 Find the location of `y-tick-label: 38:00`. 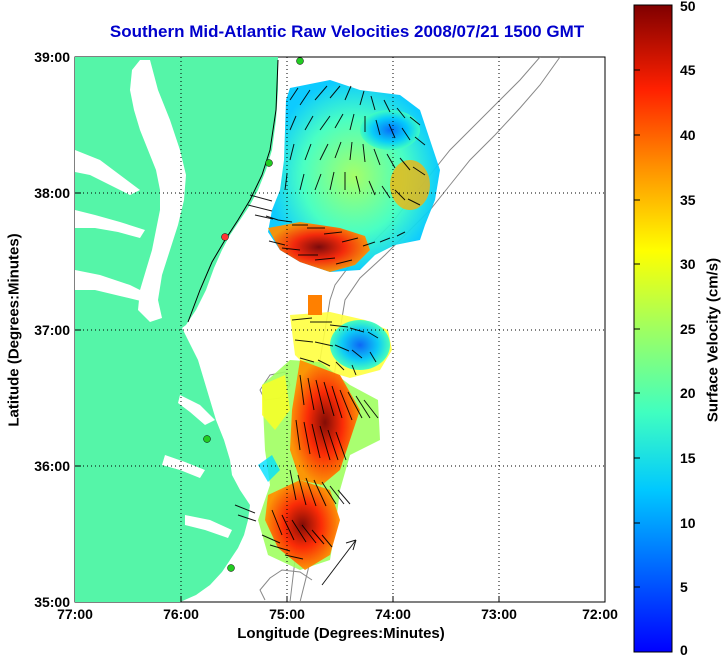

y-tick-label: 38:00 is located at coordinates (52, 193).